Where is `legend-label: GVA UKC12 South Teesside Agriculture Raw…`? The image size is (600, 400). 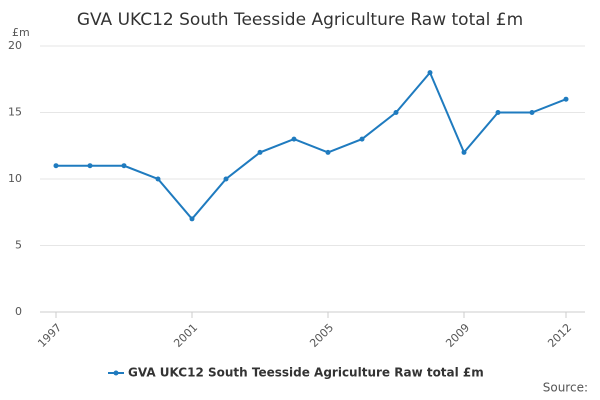
legend-label: GVA UKC12 South Teesside Agriculture Raw… is located at coordinates (306, 373).